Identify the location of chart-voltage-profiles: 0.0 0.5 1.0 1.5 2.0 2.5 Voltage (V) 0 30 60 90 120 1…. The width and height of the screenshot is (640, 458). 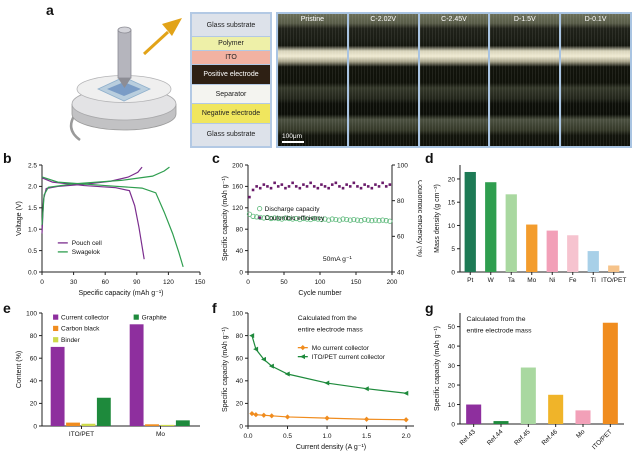
(110, 228).